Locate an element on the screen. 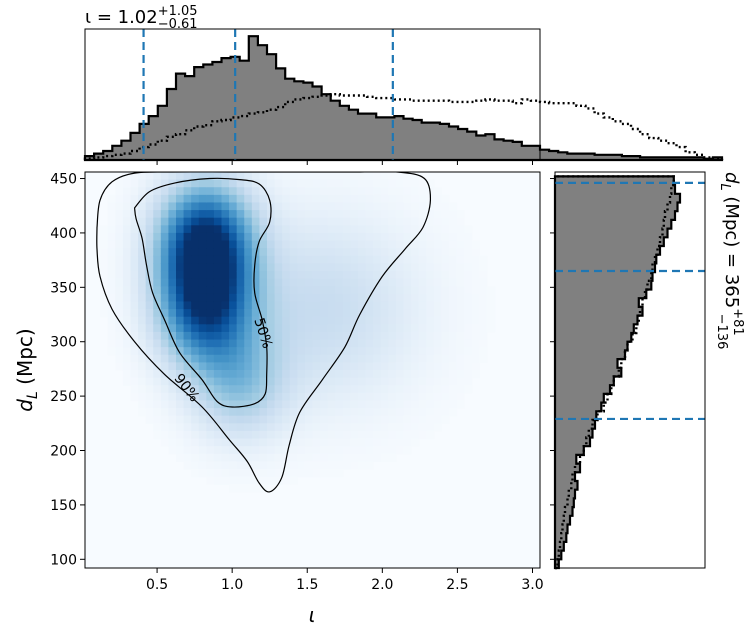  y-tick-label: 150 is located at coordinates (63, 506).